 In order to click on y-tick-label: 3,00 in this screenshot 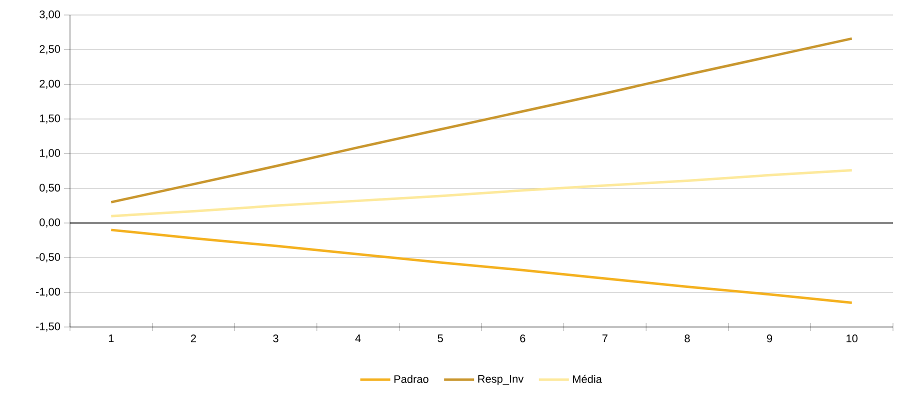, I will do `click(50, 15)`.